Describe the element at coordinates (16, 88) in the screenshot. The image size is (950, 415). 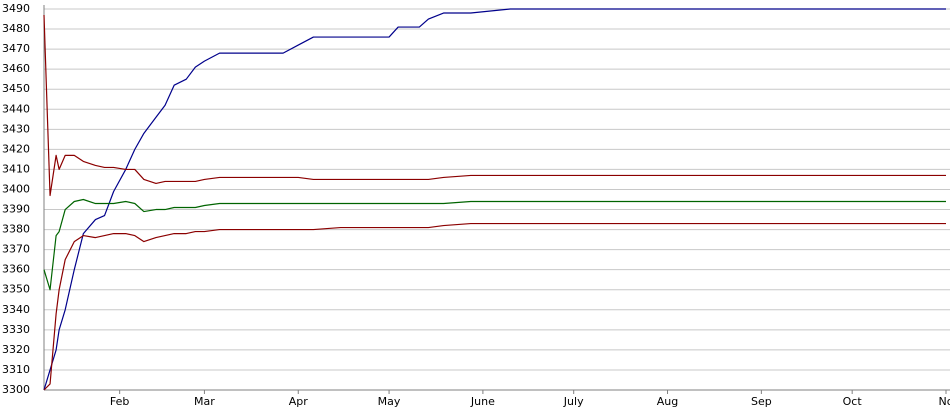
I see `y-tick-label: 3450` at that location.